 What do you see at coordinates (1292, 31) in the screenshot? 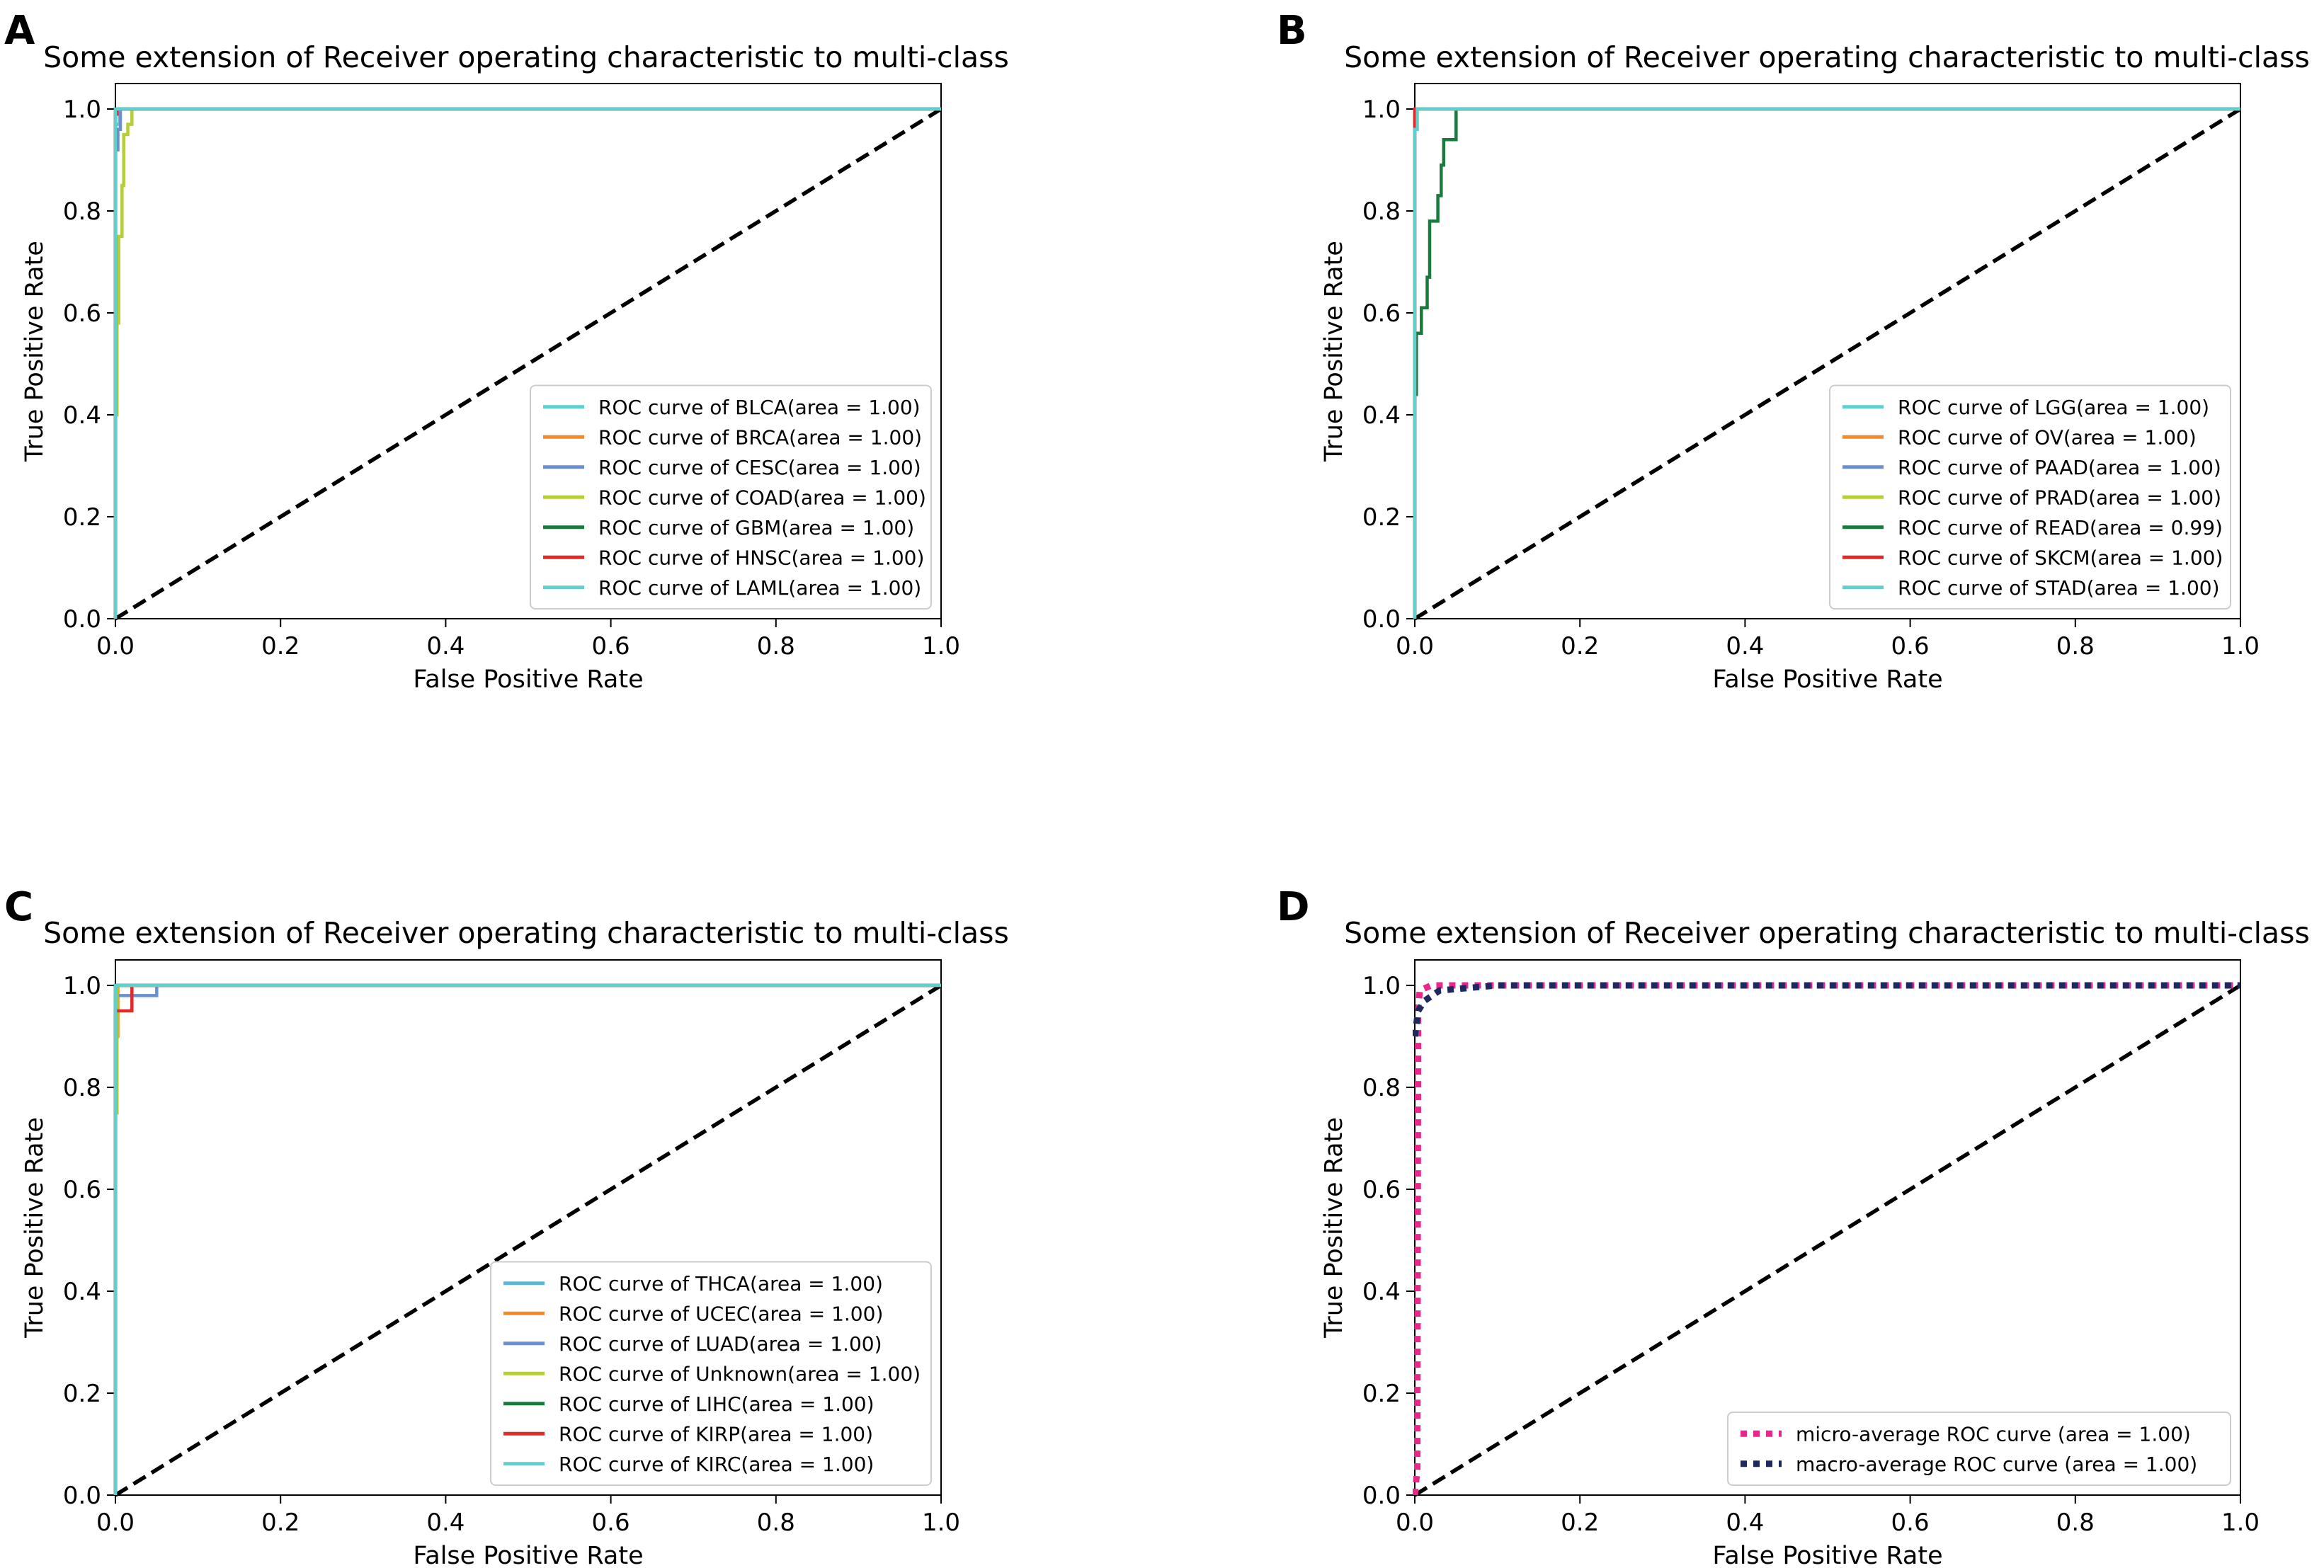
I see `panel-letter: B` at bounding box center [1292, 31].